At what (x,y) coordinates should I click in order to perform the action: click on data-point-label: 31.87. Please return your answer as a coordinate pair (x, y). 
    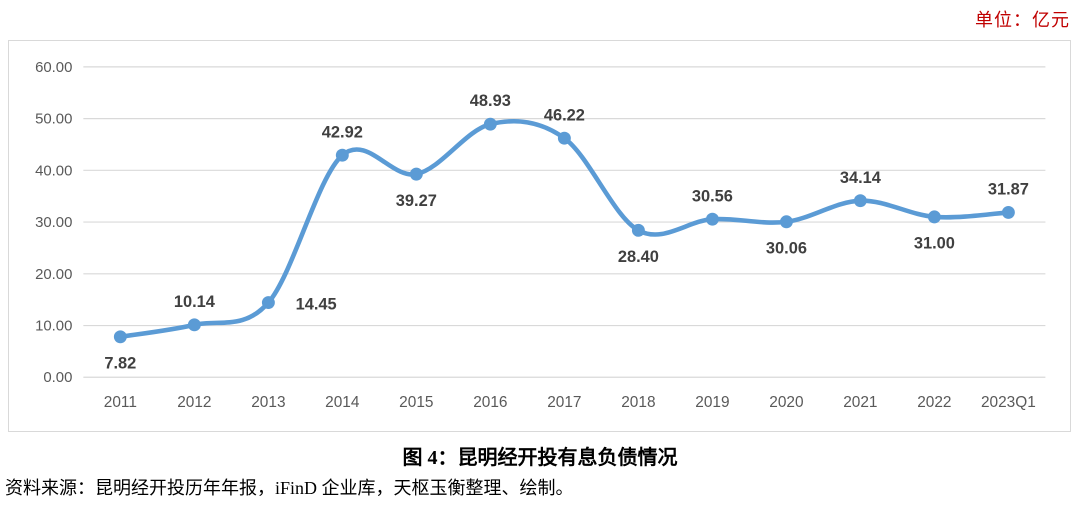
    Looking at the image, I should click on (1008, 190).